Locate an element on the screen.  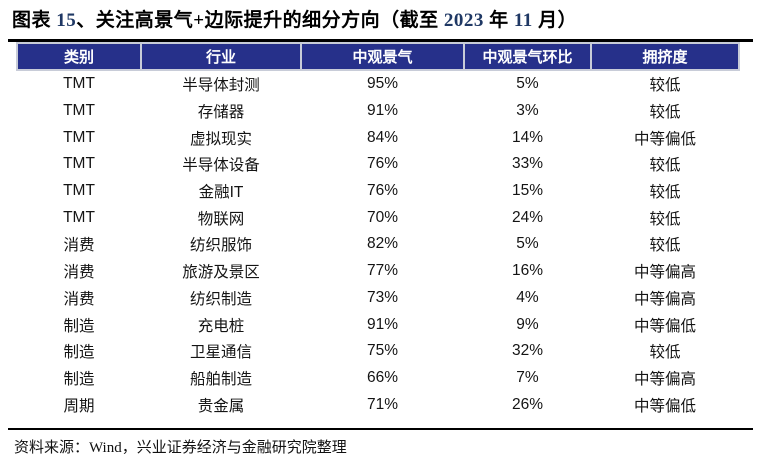
table-row: 制造 卫星通信 75% 32% 较低 is located at coordinates (378, 351).